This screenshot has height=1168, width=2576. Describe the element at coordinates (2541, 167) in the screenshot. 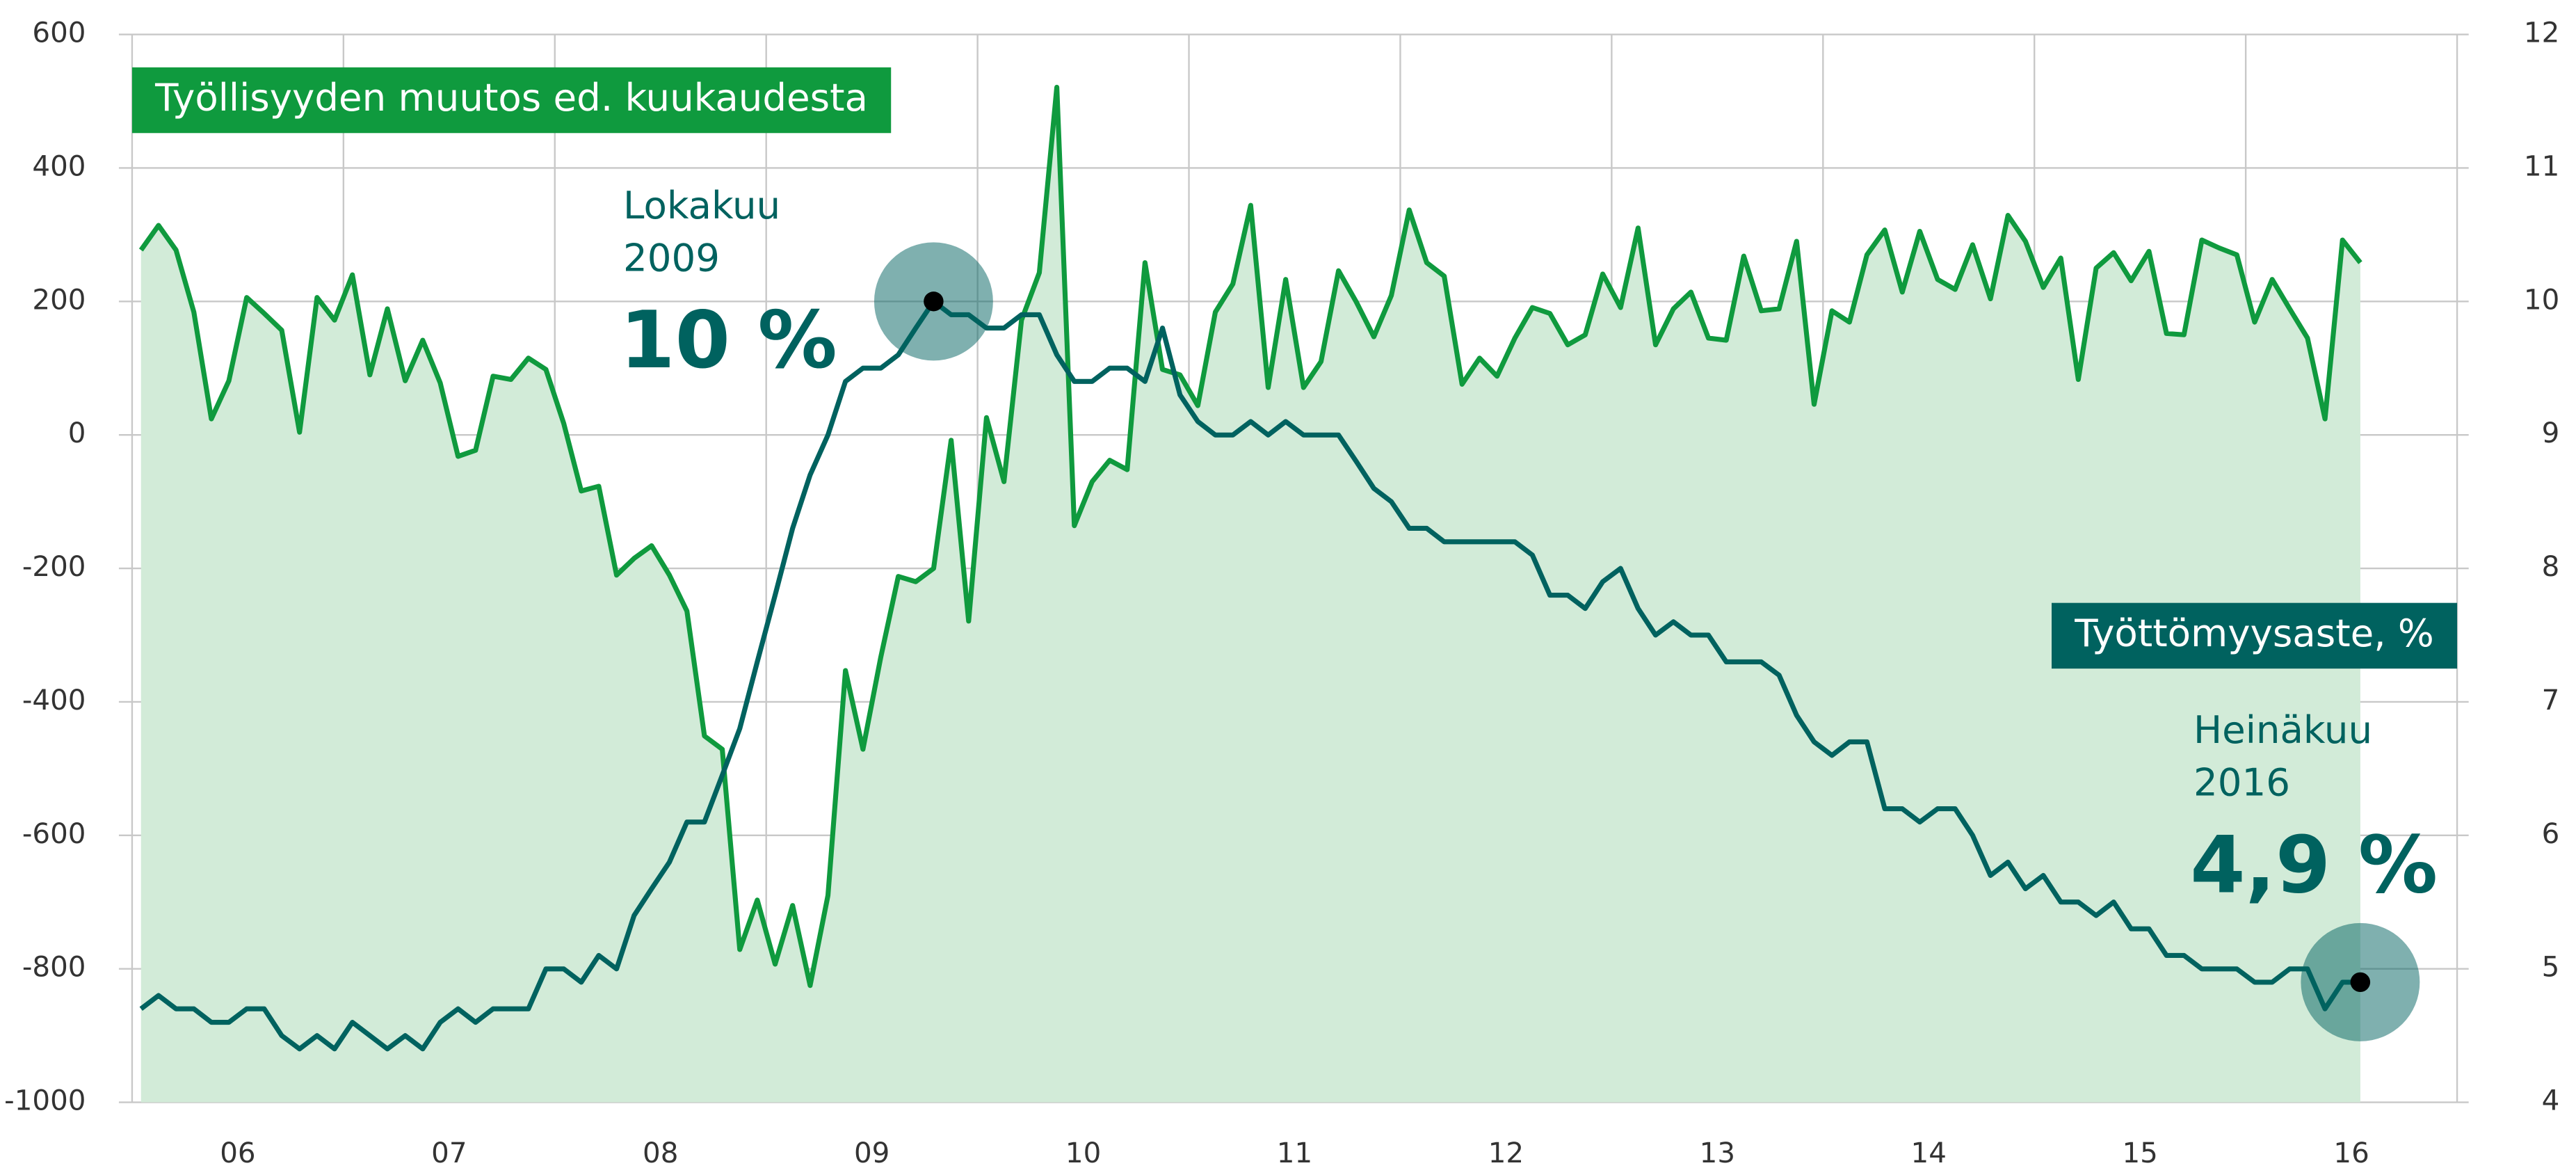

I see `y2-tick-label: 11` at that location.